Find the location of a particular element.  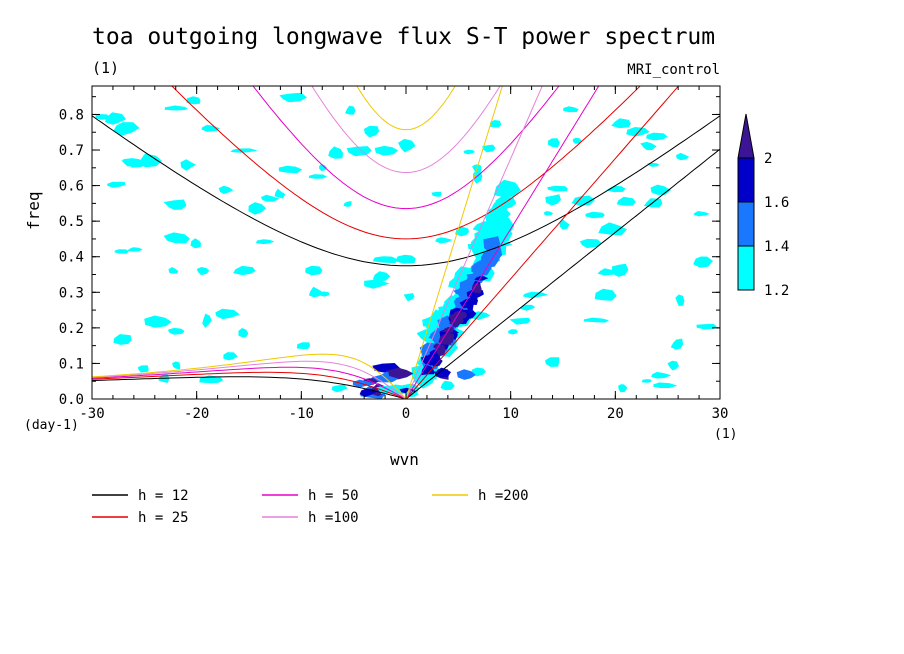

curve-h25-kelvin is located at coordinates (542, 242).